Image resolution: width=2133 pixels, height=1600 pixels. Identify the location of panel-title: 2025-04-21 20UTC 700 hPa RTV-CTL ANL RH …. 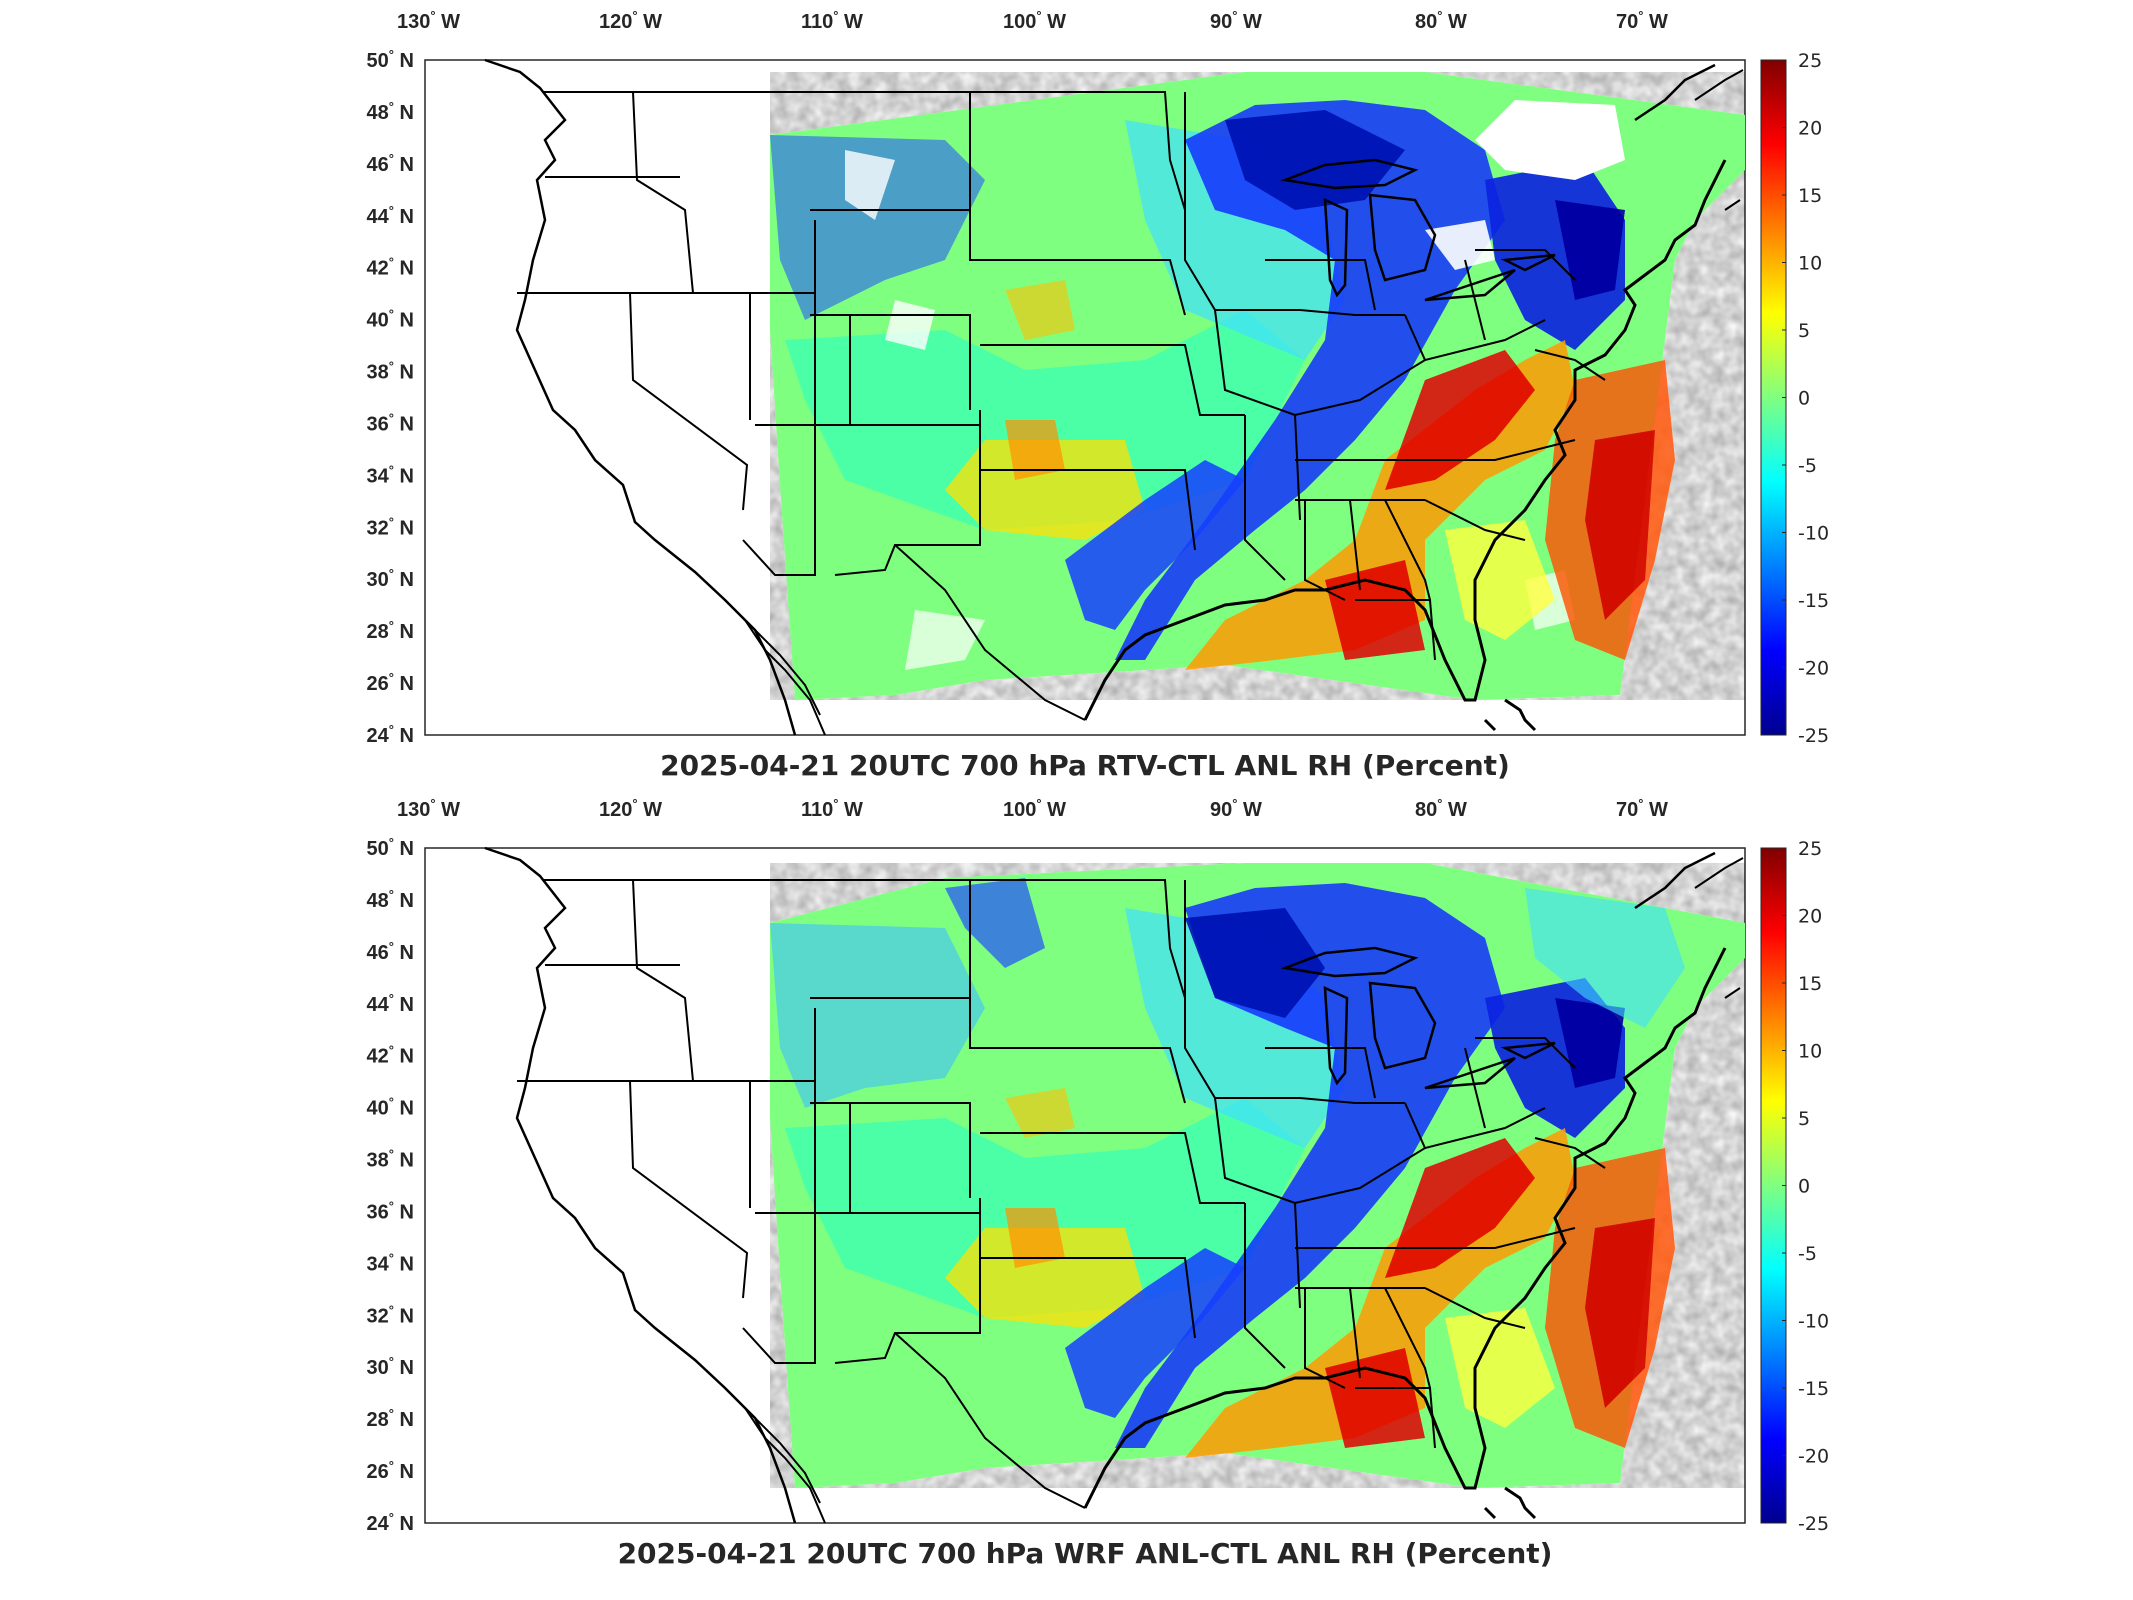
(1085, 765).